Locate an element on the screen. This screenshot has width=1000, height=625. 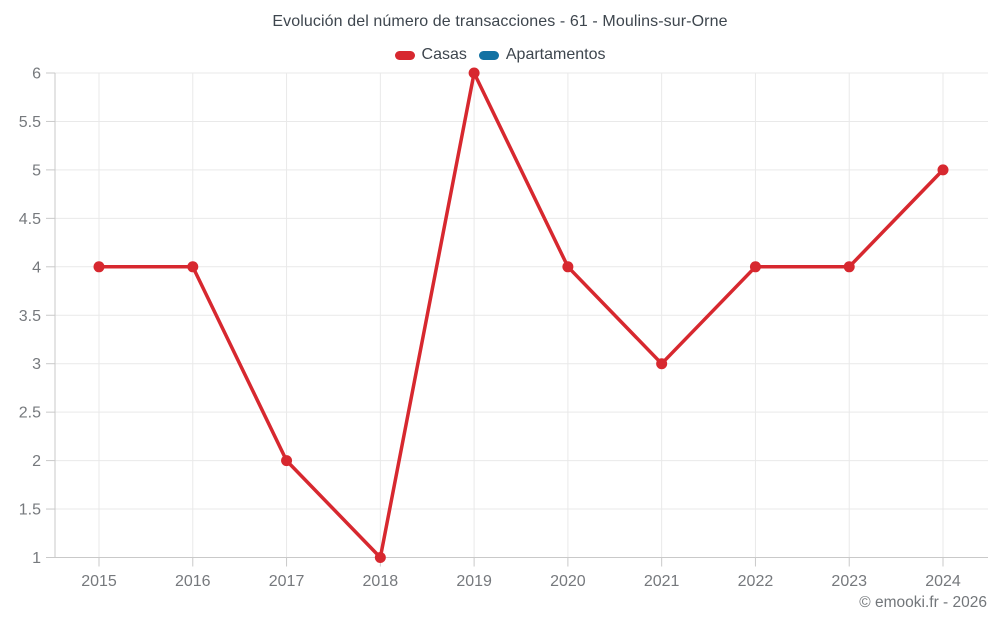
data-point-casas-2021 is located at coordinates (662, 364).